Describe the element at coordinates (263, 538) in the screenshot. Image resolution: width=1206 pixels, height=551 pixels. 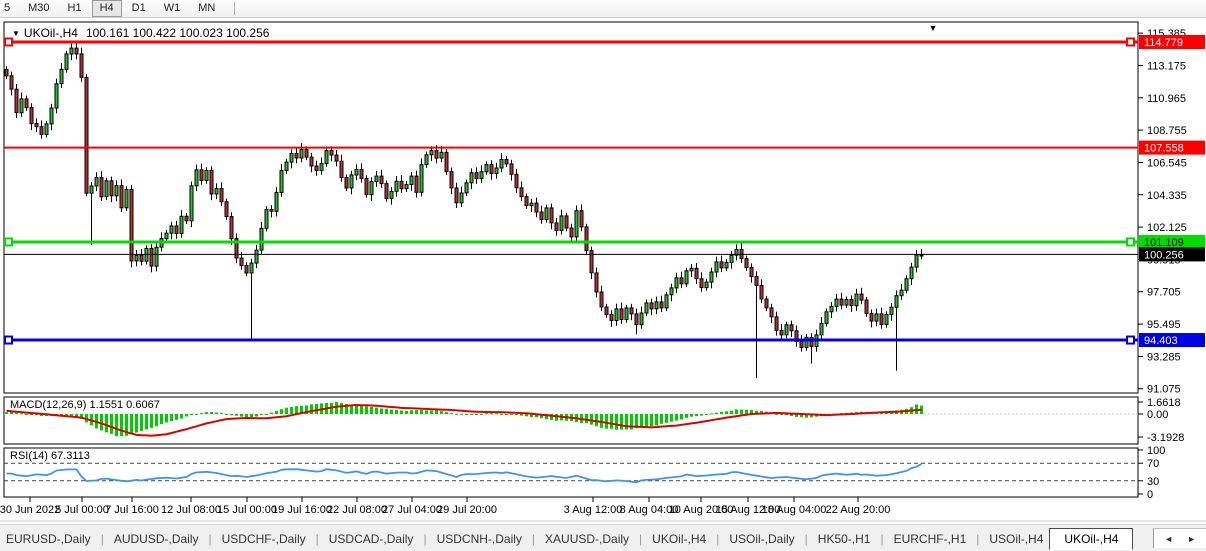
I see `chart-tab-usdchf-daily: USDCHF-,Daily` at that location.